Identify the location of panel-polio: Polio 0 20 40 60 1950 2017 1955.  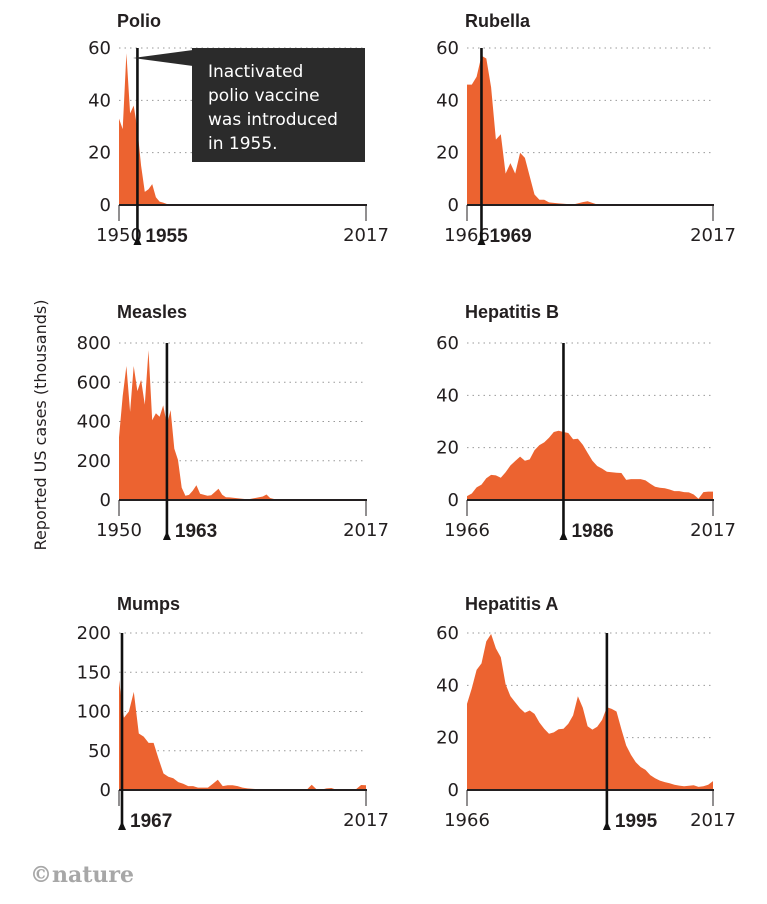
(238, 129).